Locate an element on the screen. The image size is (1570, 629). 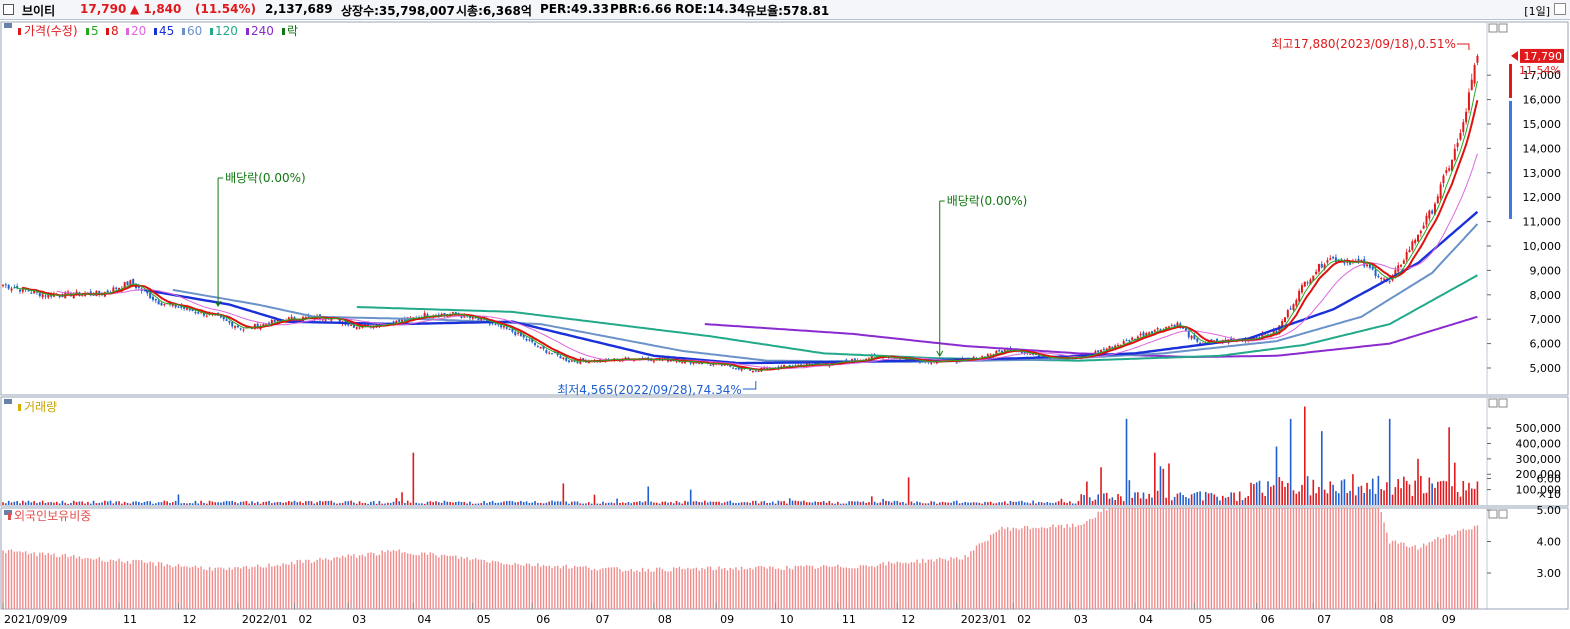
volume-panel-menu-icon is located at coordinates (8, 401).